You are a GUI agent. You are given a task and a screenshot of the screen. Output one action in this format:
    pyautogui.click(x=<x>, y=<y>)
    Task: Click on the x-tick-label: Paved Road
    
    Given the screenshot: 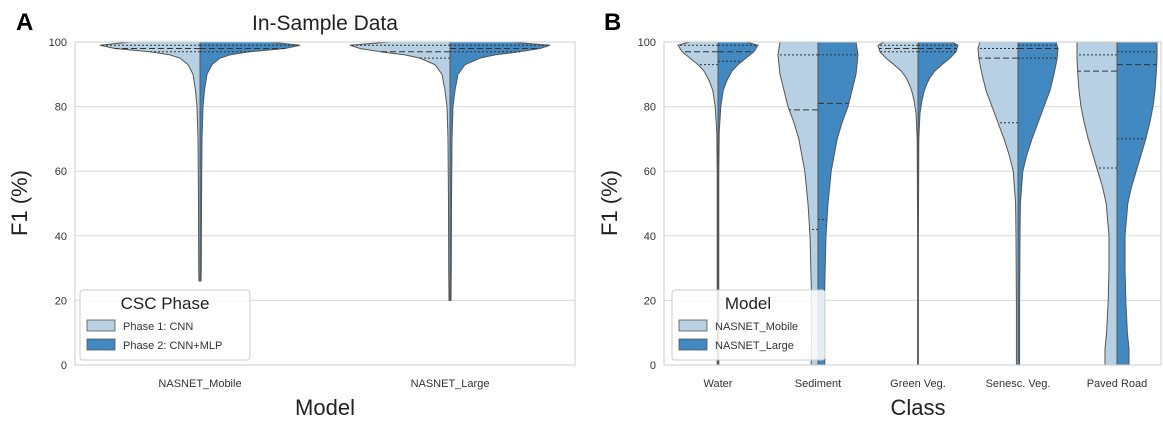 What is the action you would take?
    pyautogui.click(x=1117, y=384)
    